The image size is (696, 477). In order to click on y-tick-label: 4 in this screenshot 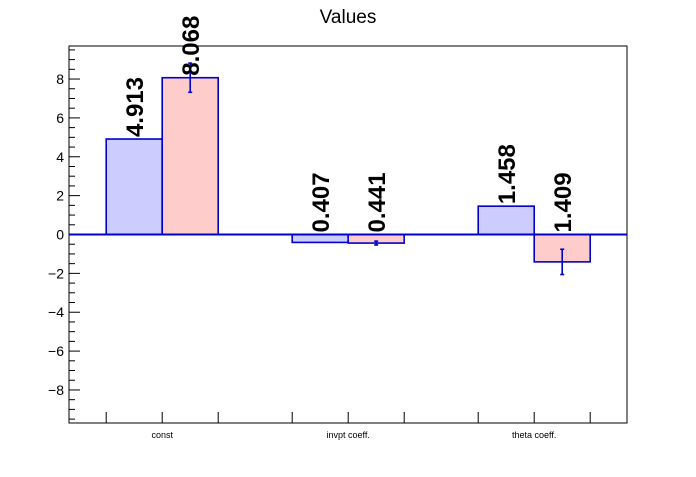, I will do `click(60, 157)`.